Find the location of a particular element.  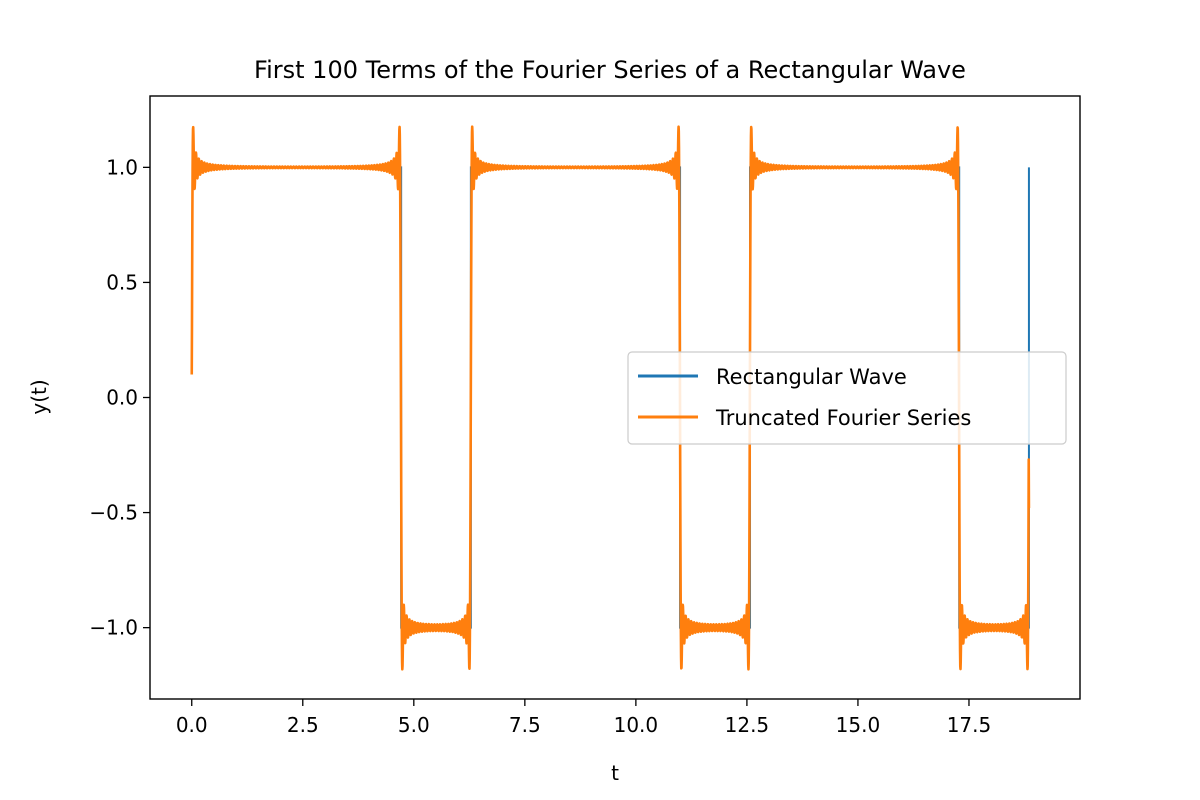

y-axis: −1.0 −0.5 0.0 0.5 1.0 is located at coordinates (119, 397).